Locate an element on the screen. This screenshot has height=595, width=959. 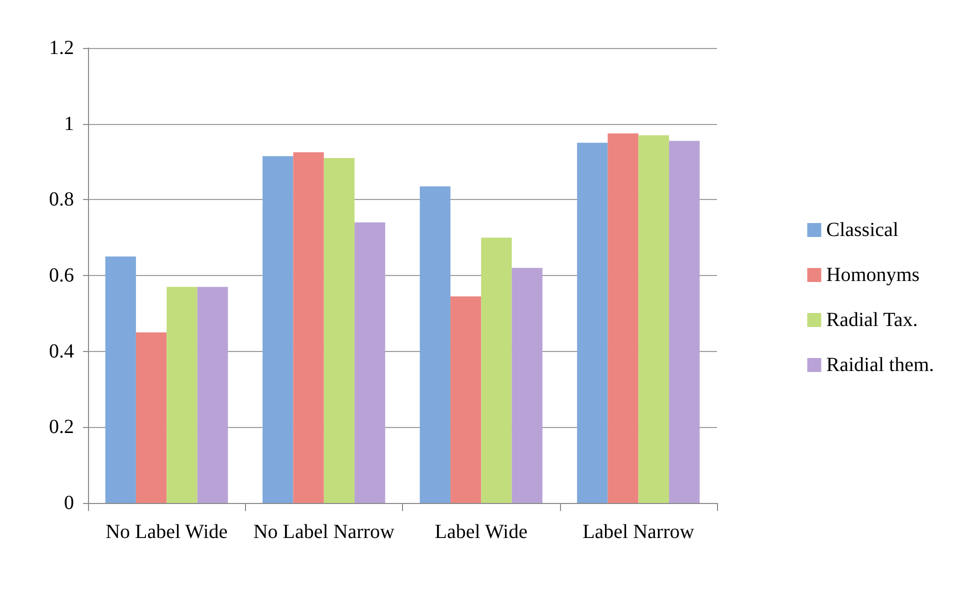
legend-label: Radial Tax. is located at coordinates (872, 320).